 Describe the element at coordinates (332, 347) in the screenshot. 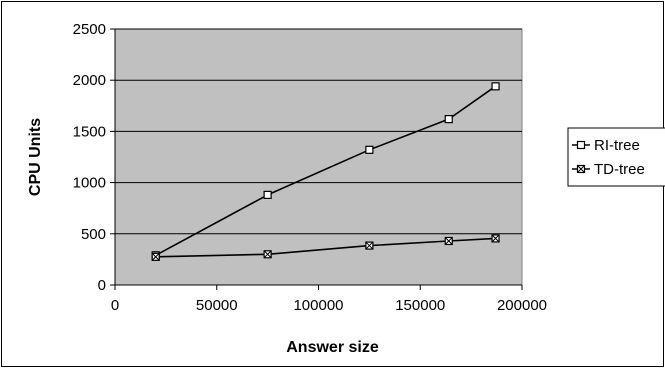

I see `x-axis-label: Answer size` at that location.